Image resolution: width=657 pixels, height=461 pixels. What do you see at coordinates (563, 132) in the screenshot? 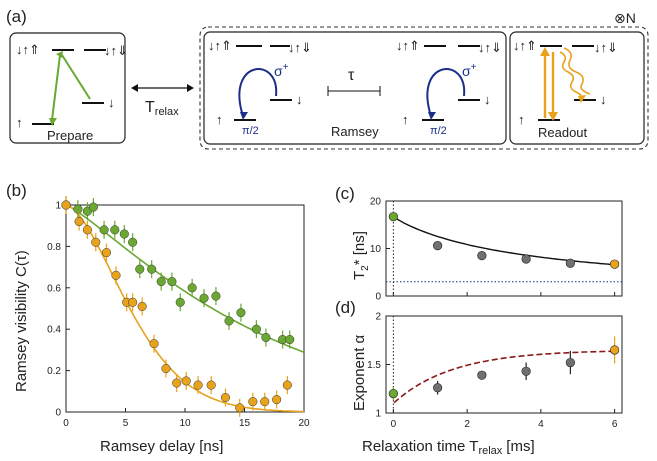
I see `readout-label: Readout` at bounding box center [563, 132].